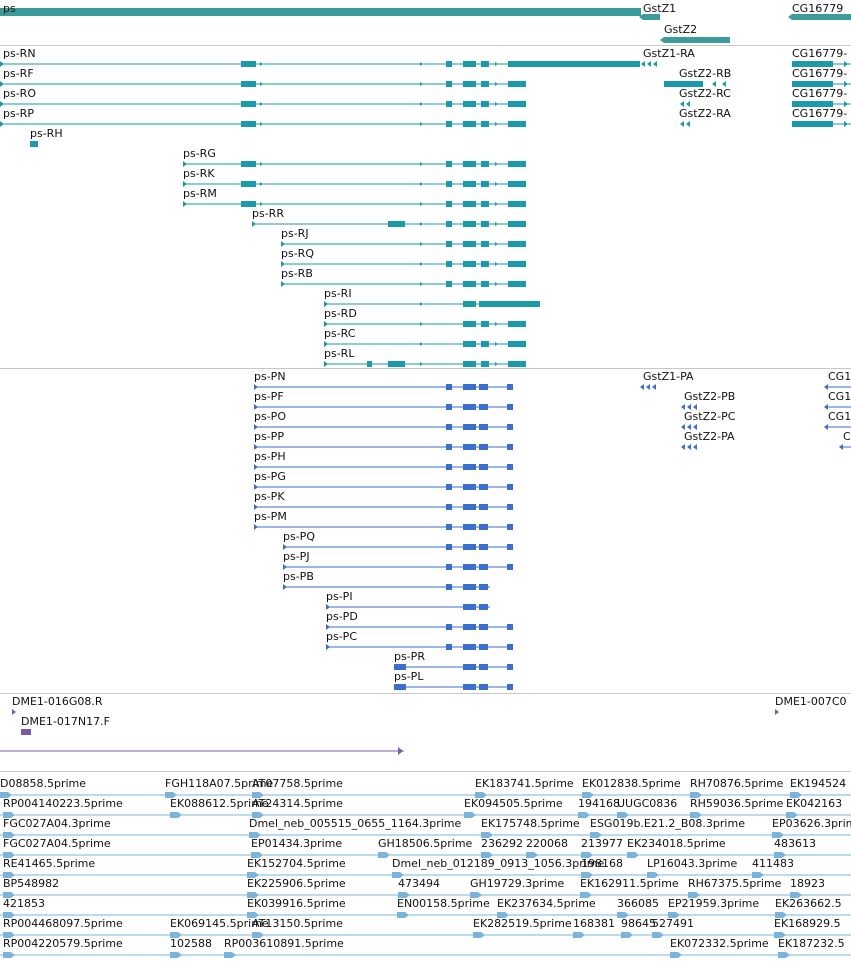  I want to click on est-label: FGC027A04.5prime, so click(57, 843).